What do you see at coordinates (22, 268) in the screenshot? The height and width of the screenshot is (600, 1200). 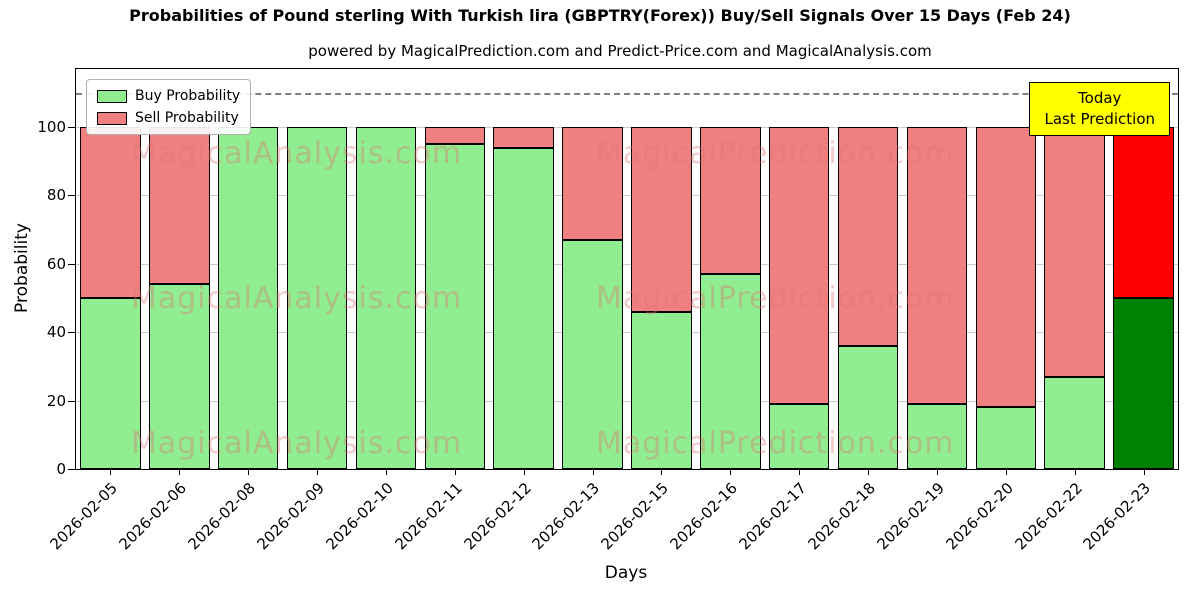 I see `y-axis-label: Probability` at bounding box center [22, 268].